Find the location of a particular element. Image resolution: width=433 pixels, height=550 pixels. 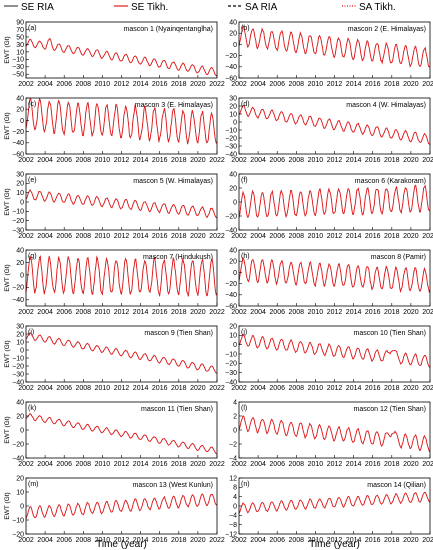

y-tick-label: −12 is located at coordinates (231, 534).